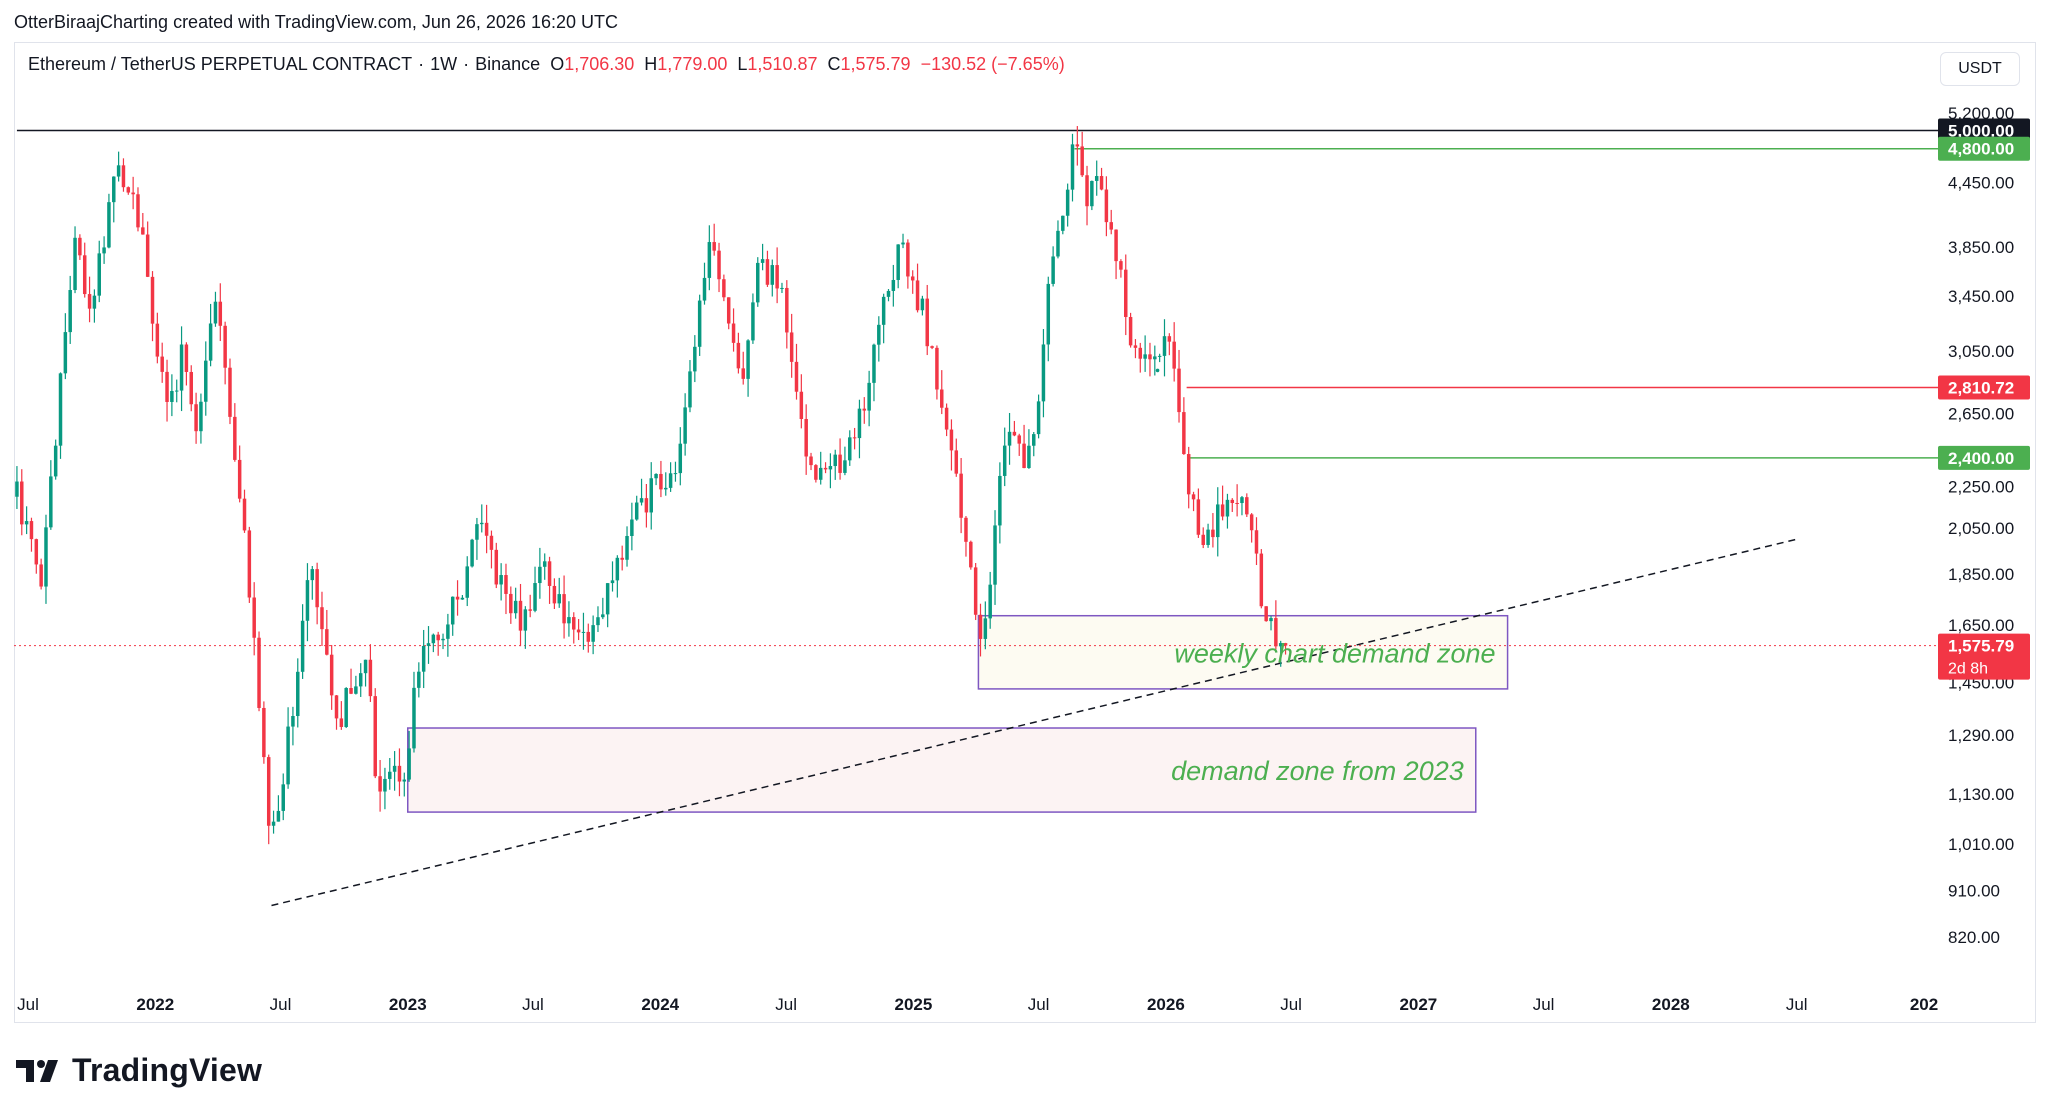 This screenshot has height=1114, width=2048. Describe the element at coordinates (1984, 656) in the screenshot. I see `current-price-tag-bg` at that location.